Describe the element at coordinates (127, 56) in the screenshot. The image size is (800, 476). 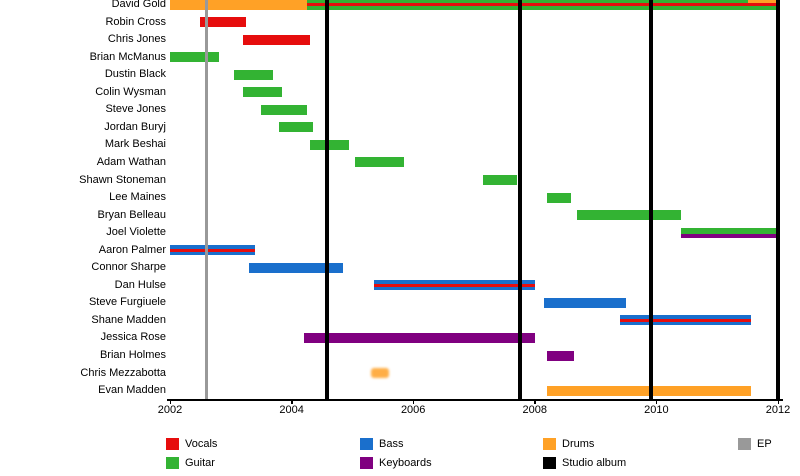
I see `member-label: Brian McManus` at that location.